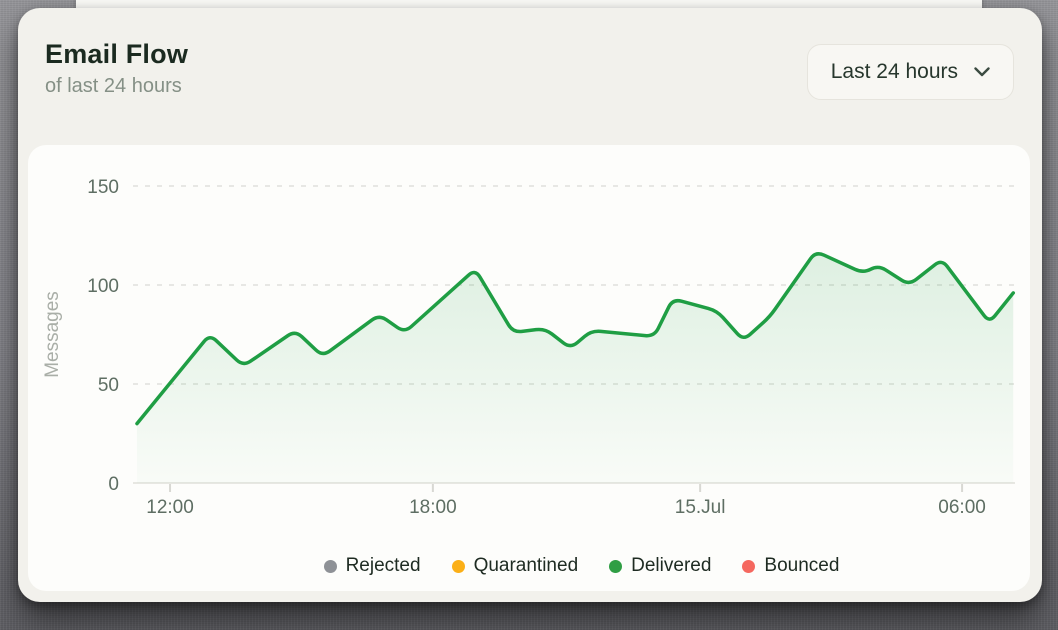 This screenshot has width=1058, height=630. I want to click on x-axis-label: 06:00, so click(962, 507).